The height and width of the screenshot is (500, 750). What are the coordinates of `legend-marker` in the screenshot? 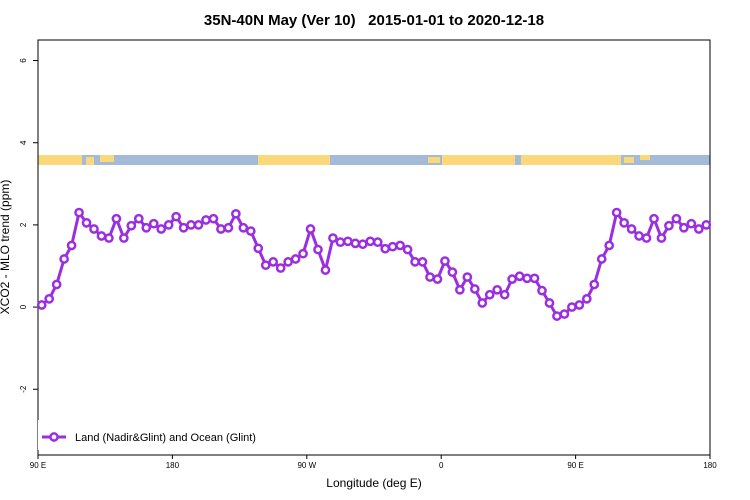 It's located at (54, 437).